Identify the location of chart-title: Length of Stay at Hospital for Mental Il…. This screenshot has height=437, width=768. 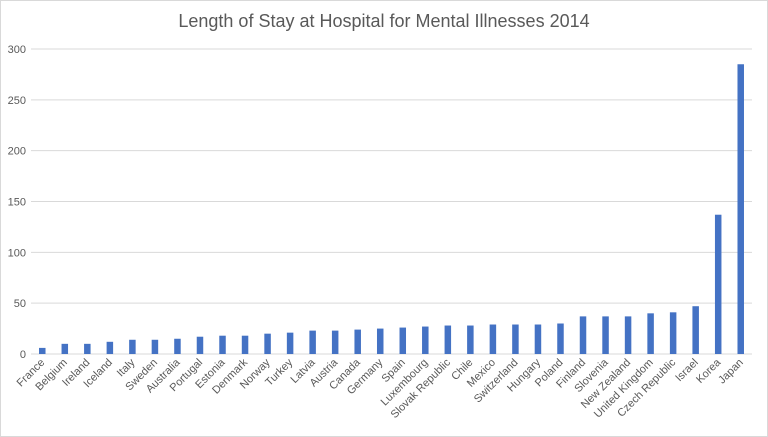
(384, 21).